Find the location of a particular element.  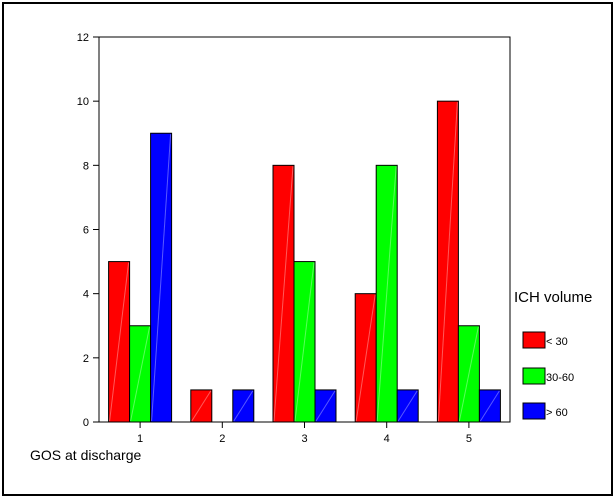

y-tick-label: 10 is located at coordinates (83, 102).